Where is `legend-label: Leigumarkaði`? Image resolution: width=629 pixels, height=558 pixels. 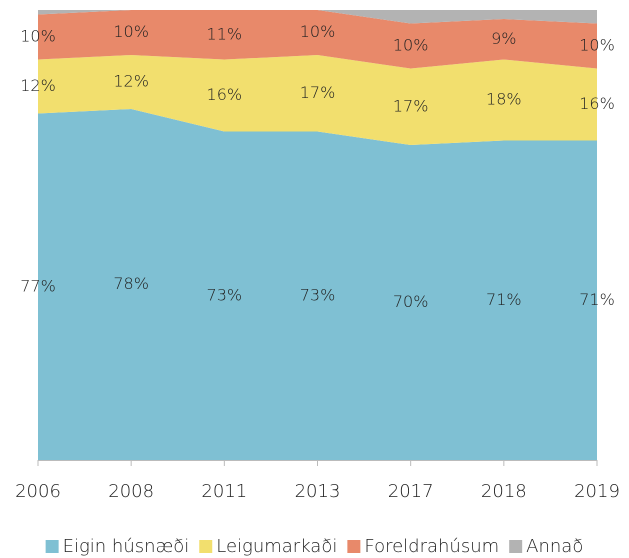 legend-label: Leigumarkaði is located at coordinates (276, 546).